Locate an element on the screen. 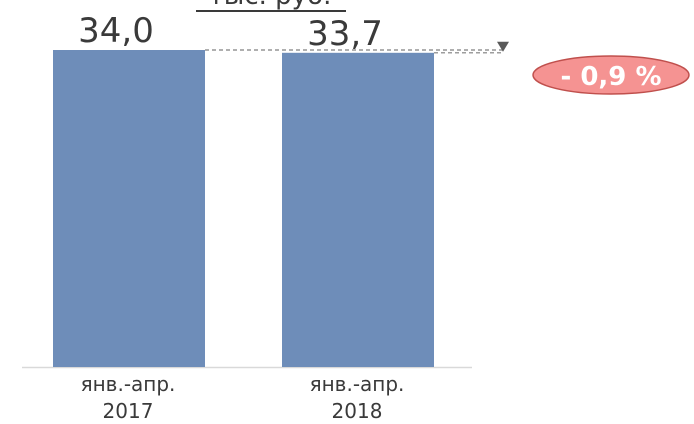 Image resolution: width=694 pixels, height=424 pixels. units-label: тыс. руб. is located at coordinates (270, 5).